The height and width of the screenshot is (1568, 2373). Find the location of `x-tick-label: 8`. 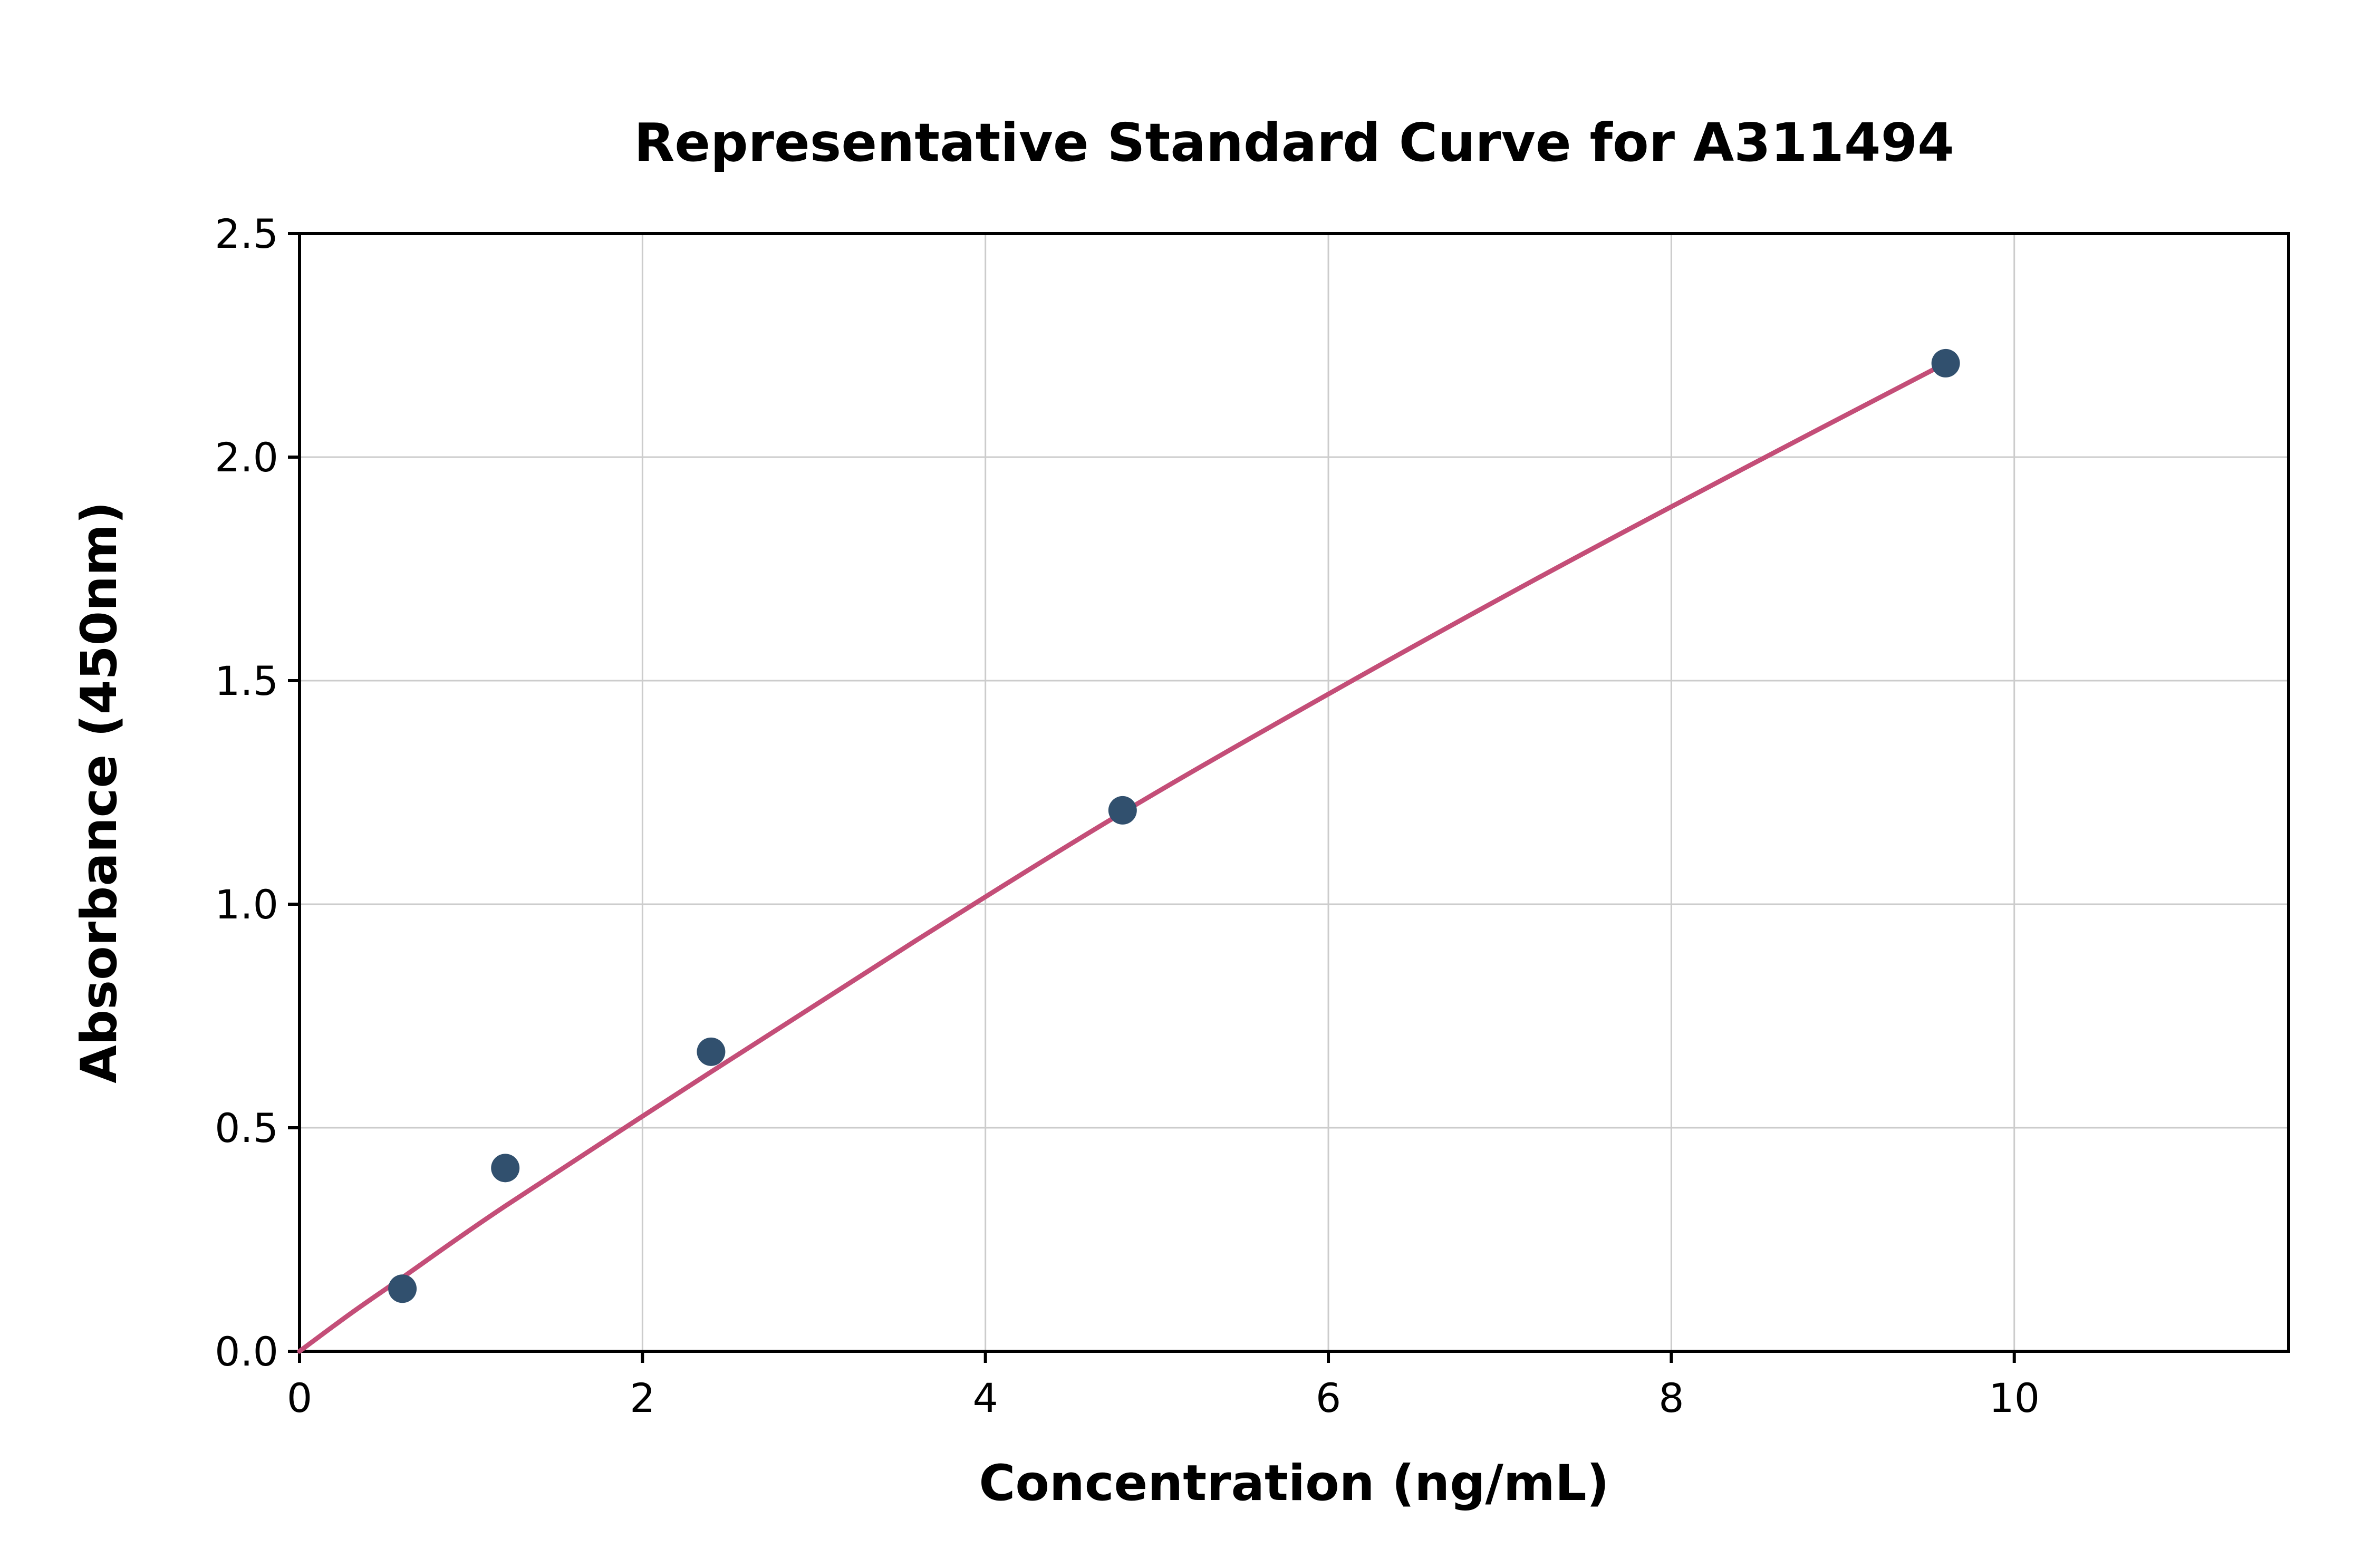

x-tick-label: 8 is located at coordinates (1671, 1398).